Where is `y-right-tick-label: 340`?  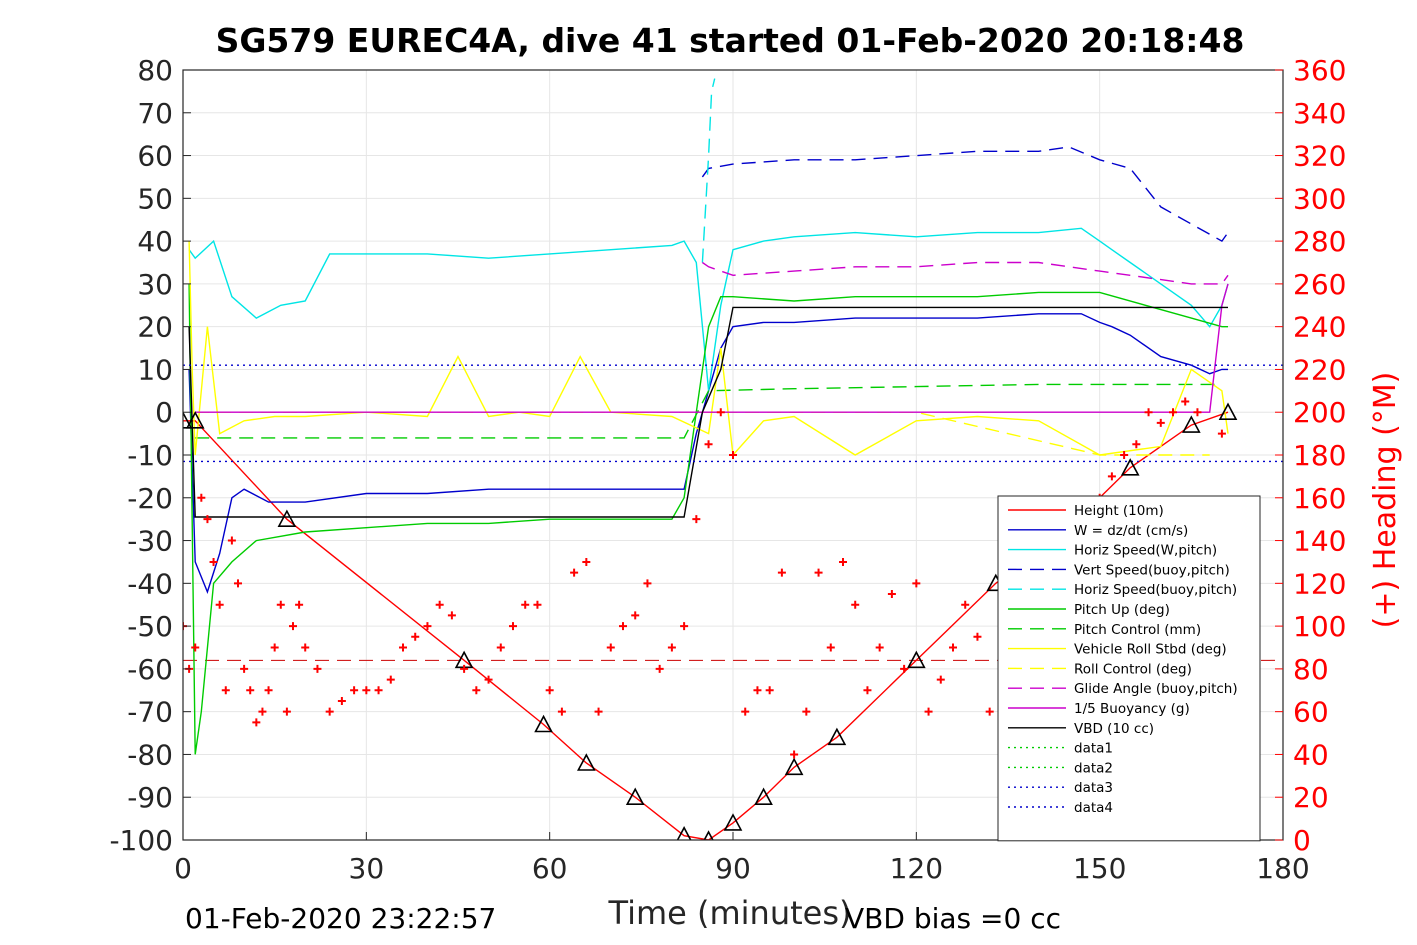
y-right-tick-label: 340 is located at coordinates (1319, 113).